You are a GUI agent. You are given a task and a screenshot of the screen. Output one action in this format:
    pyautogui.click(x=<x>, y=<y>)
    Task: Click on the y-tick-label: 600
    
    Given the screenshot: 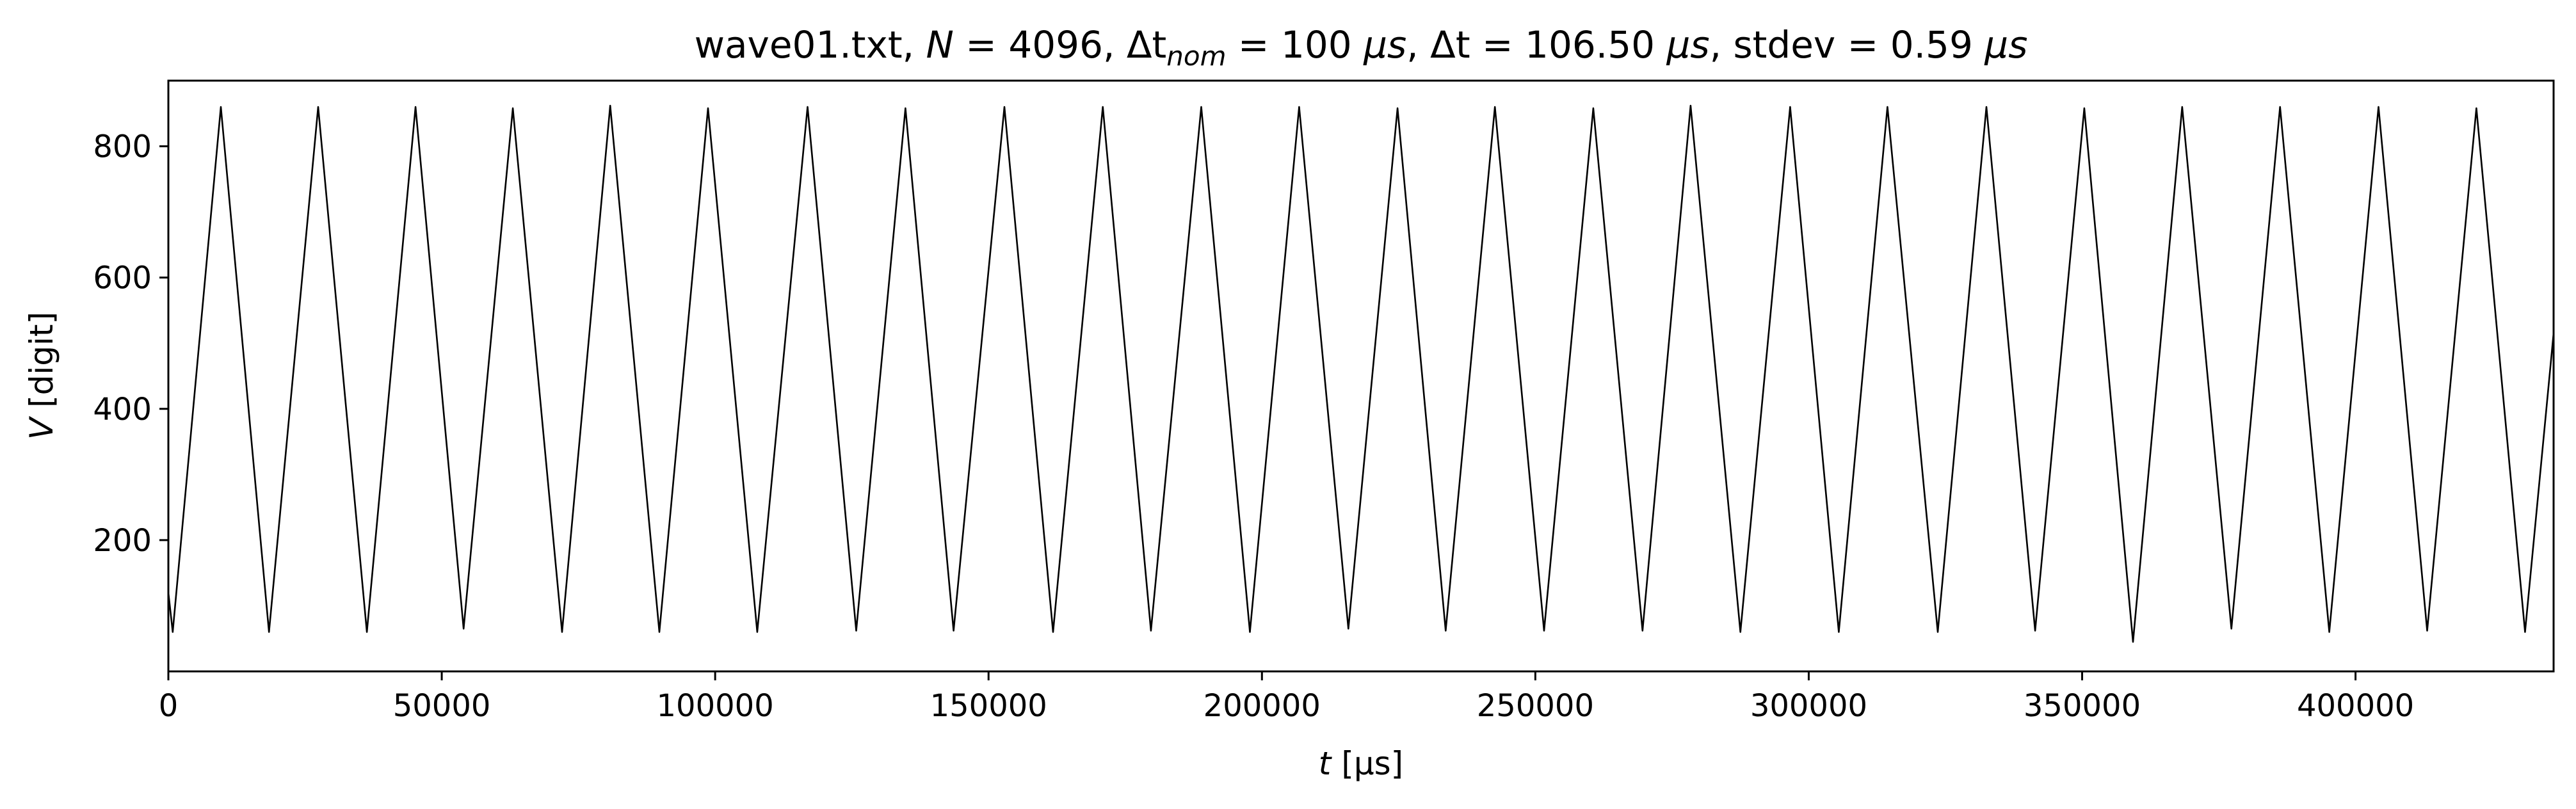 What is the action you would take?
    pyautogui.click(x=122, y=278)
    